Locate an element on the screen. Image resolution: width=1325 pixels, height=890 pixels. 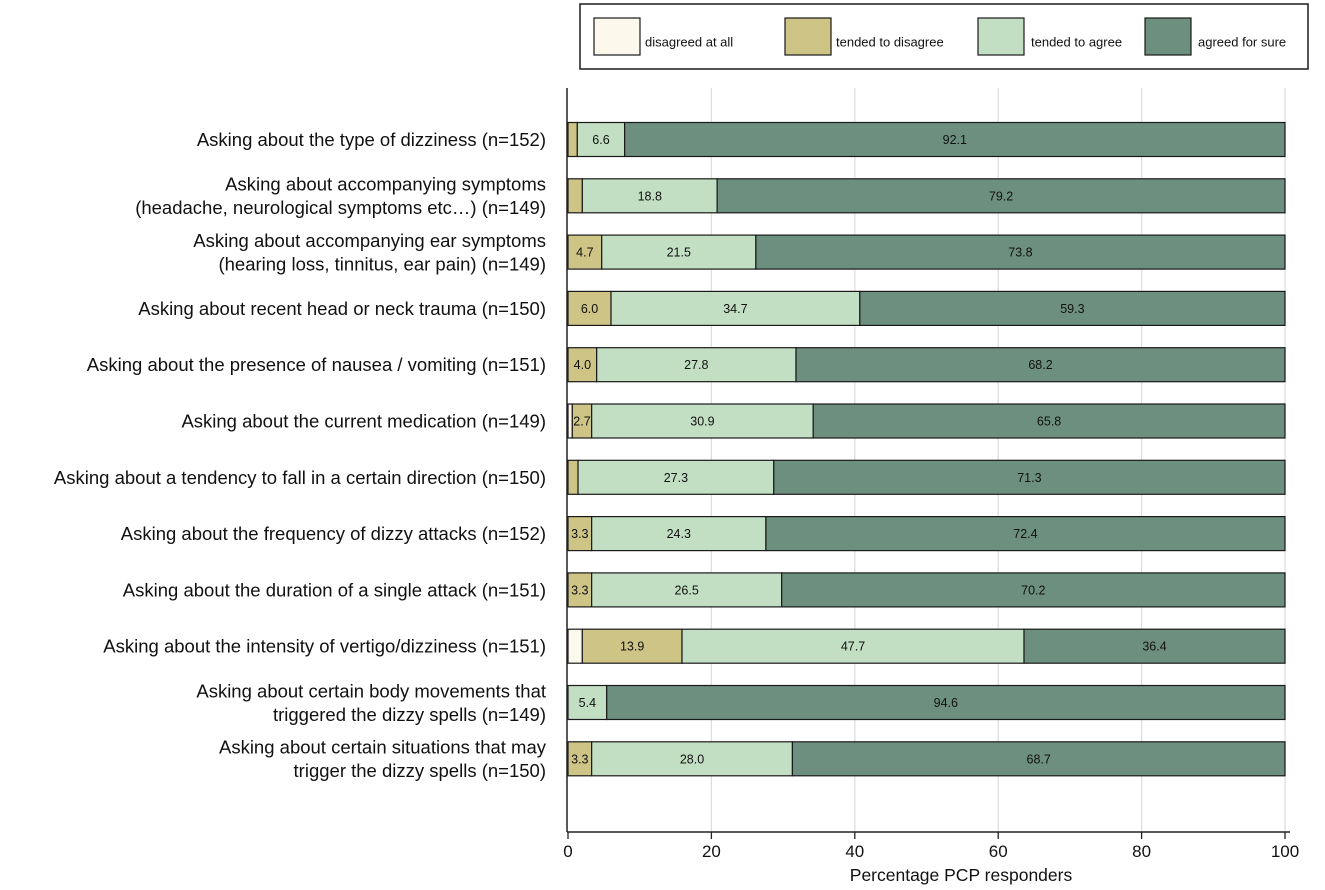
bar-value-label: 27.3 is located at coordinates (676, 478).